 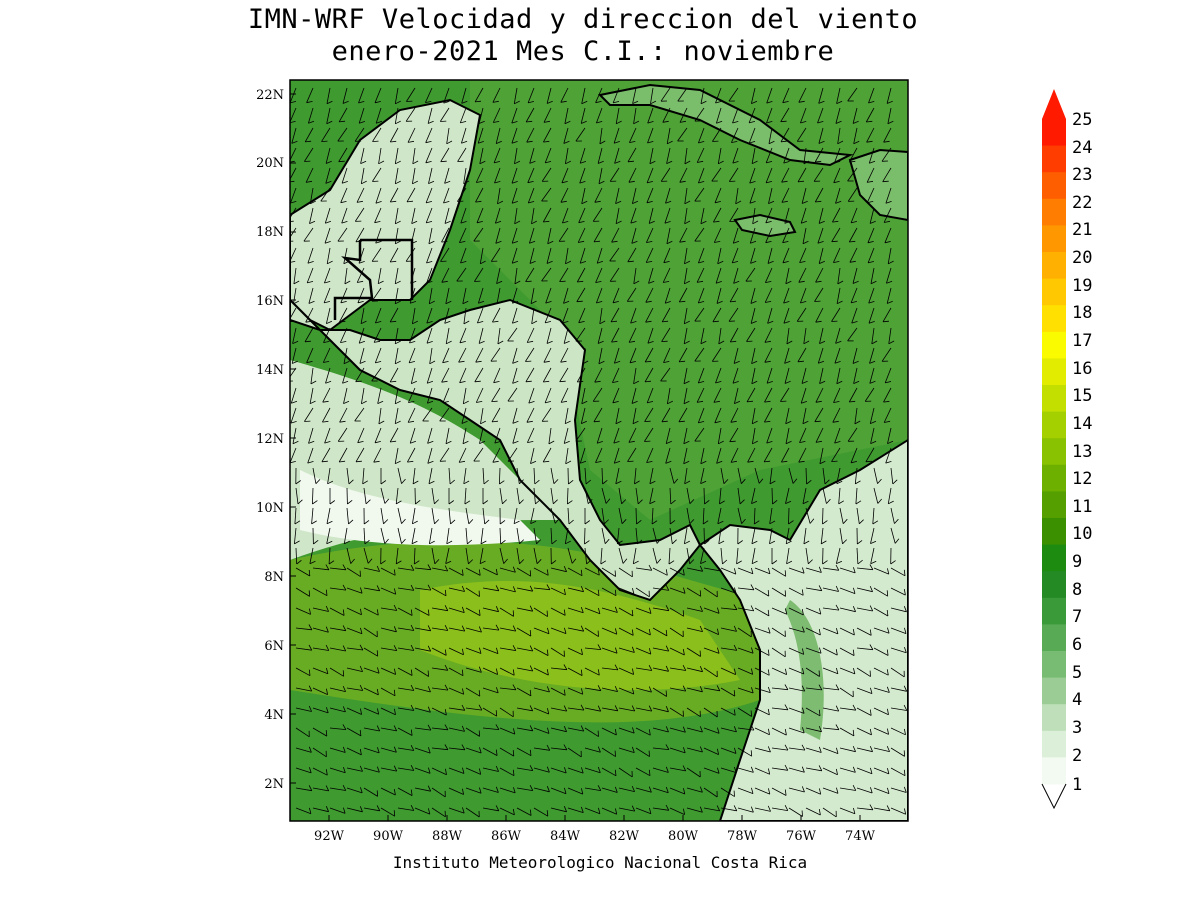 I want to click on legend-label: 8, so click(x=1077, y=590).